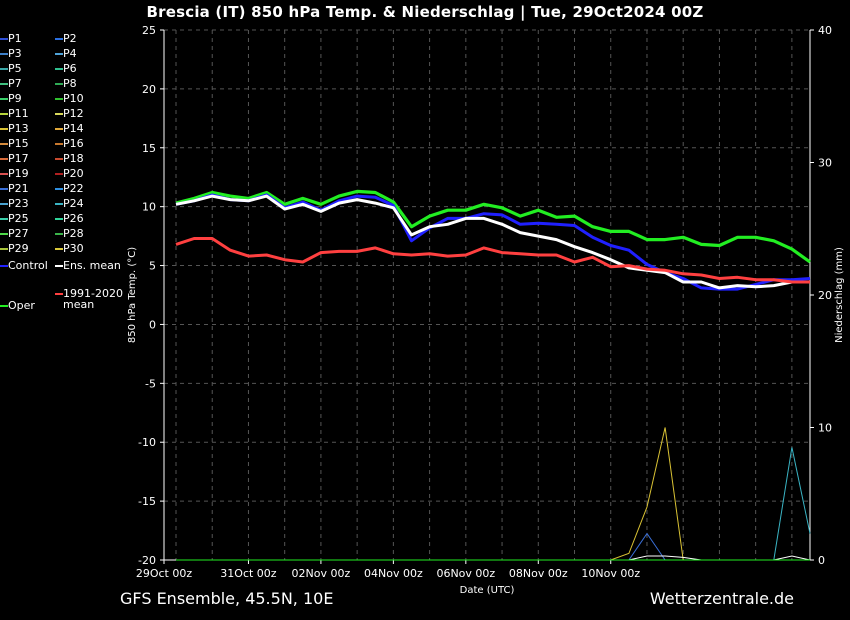  I want to click on legend-label: P6, so click(70, 68).